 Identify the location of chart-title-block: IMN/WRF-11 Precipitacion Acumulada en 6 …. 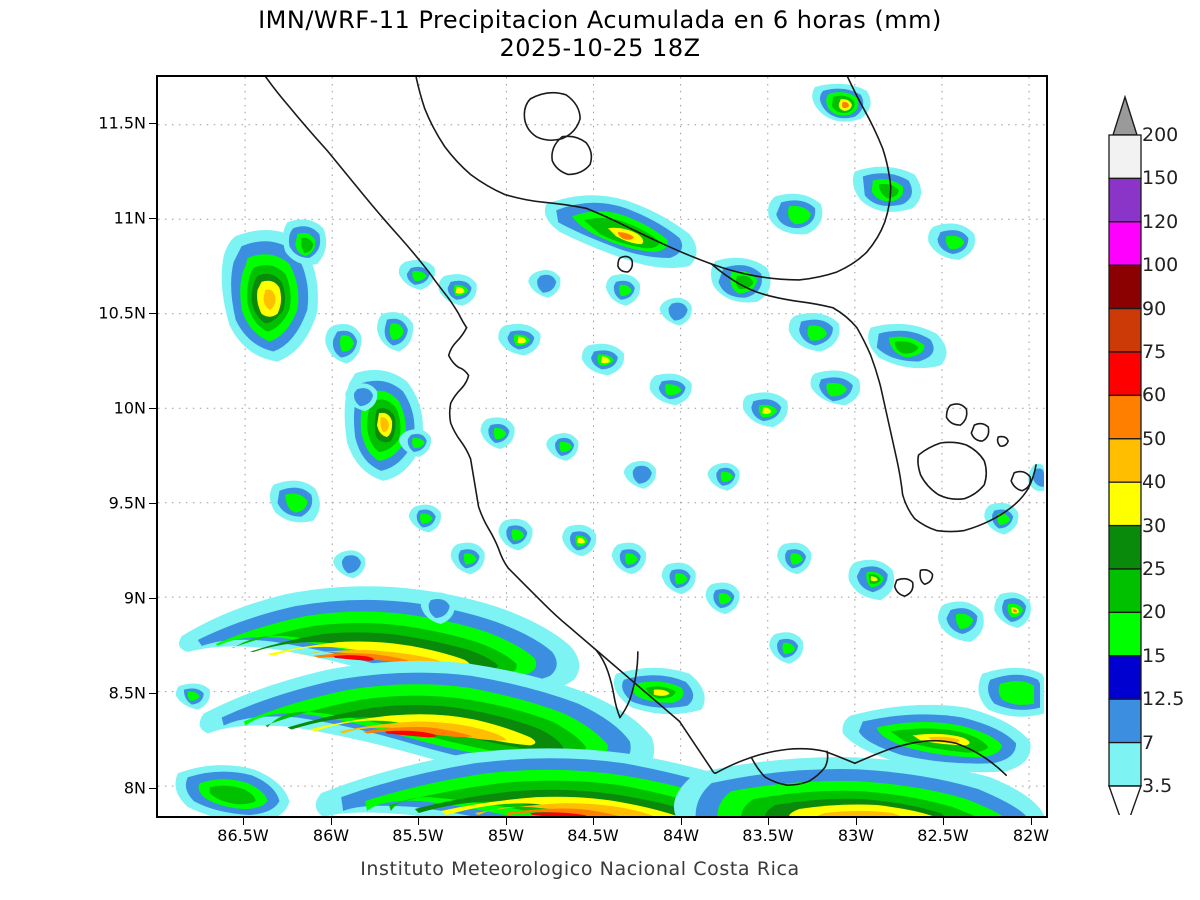
(600, 34).